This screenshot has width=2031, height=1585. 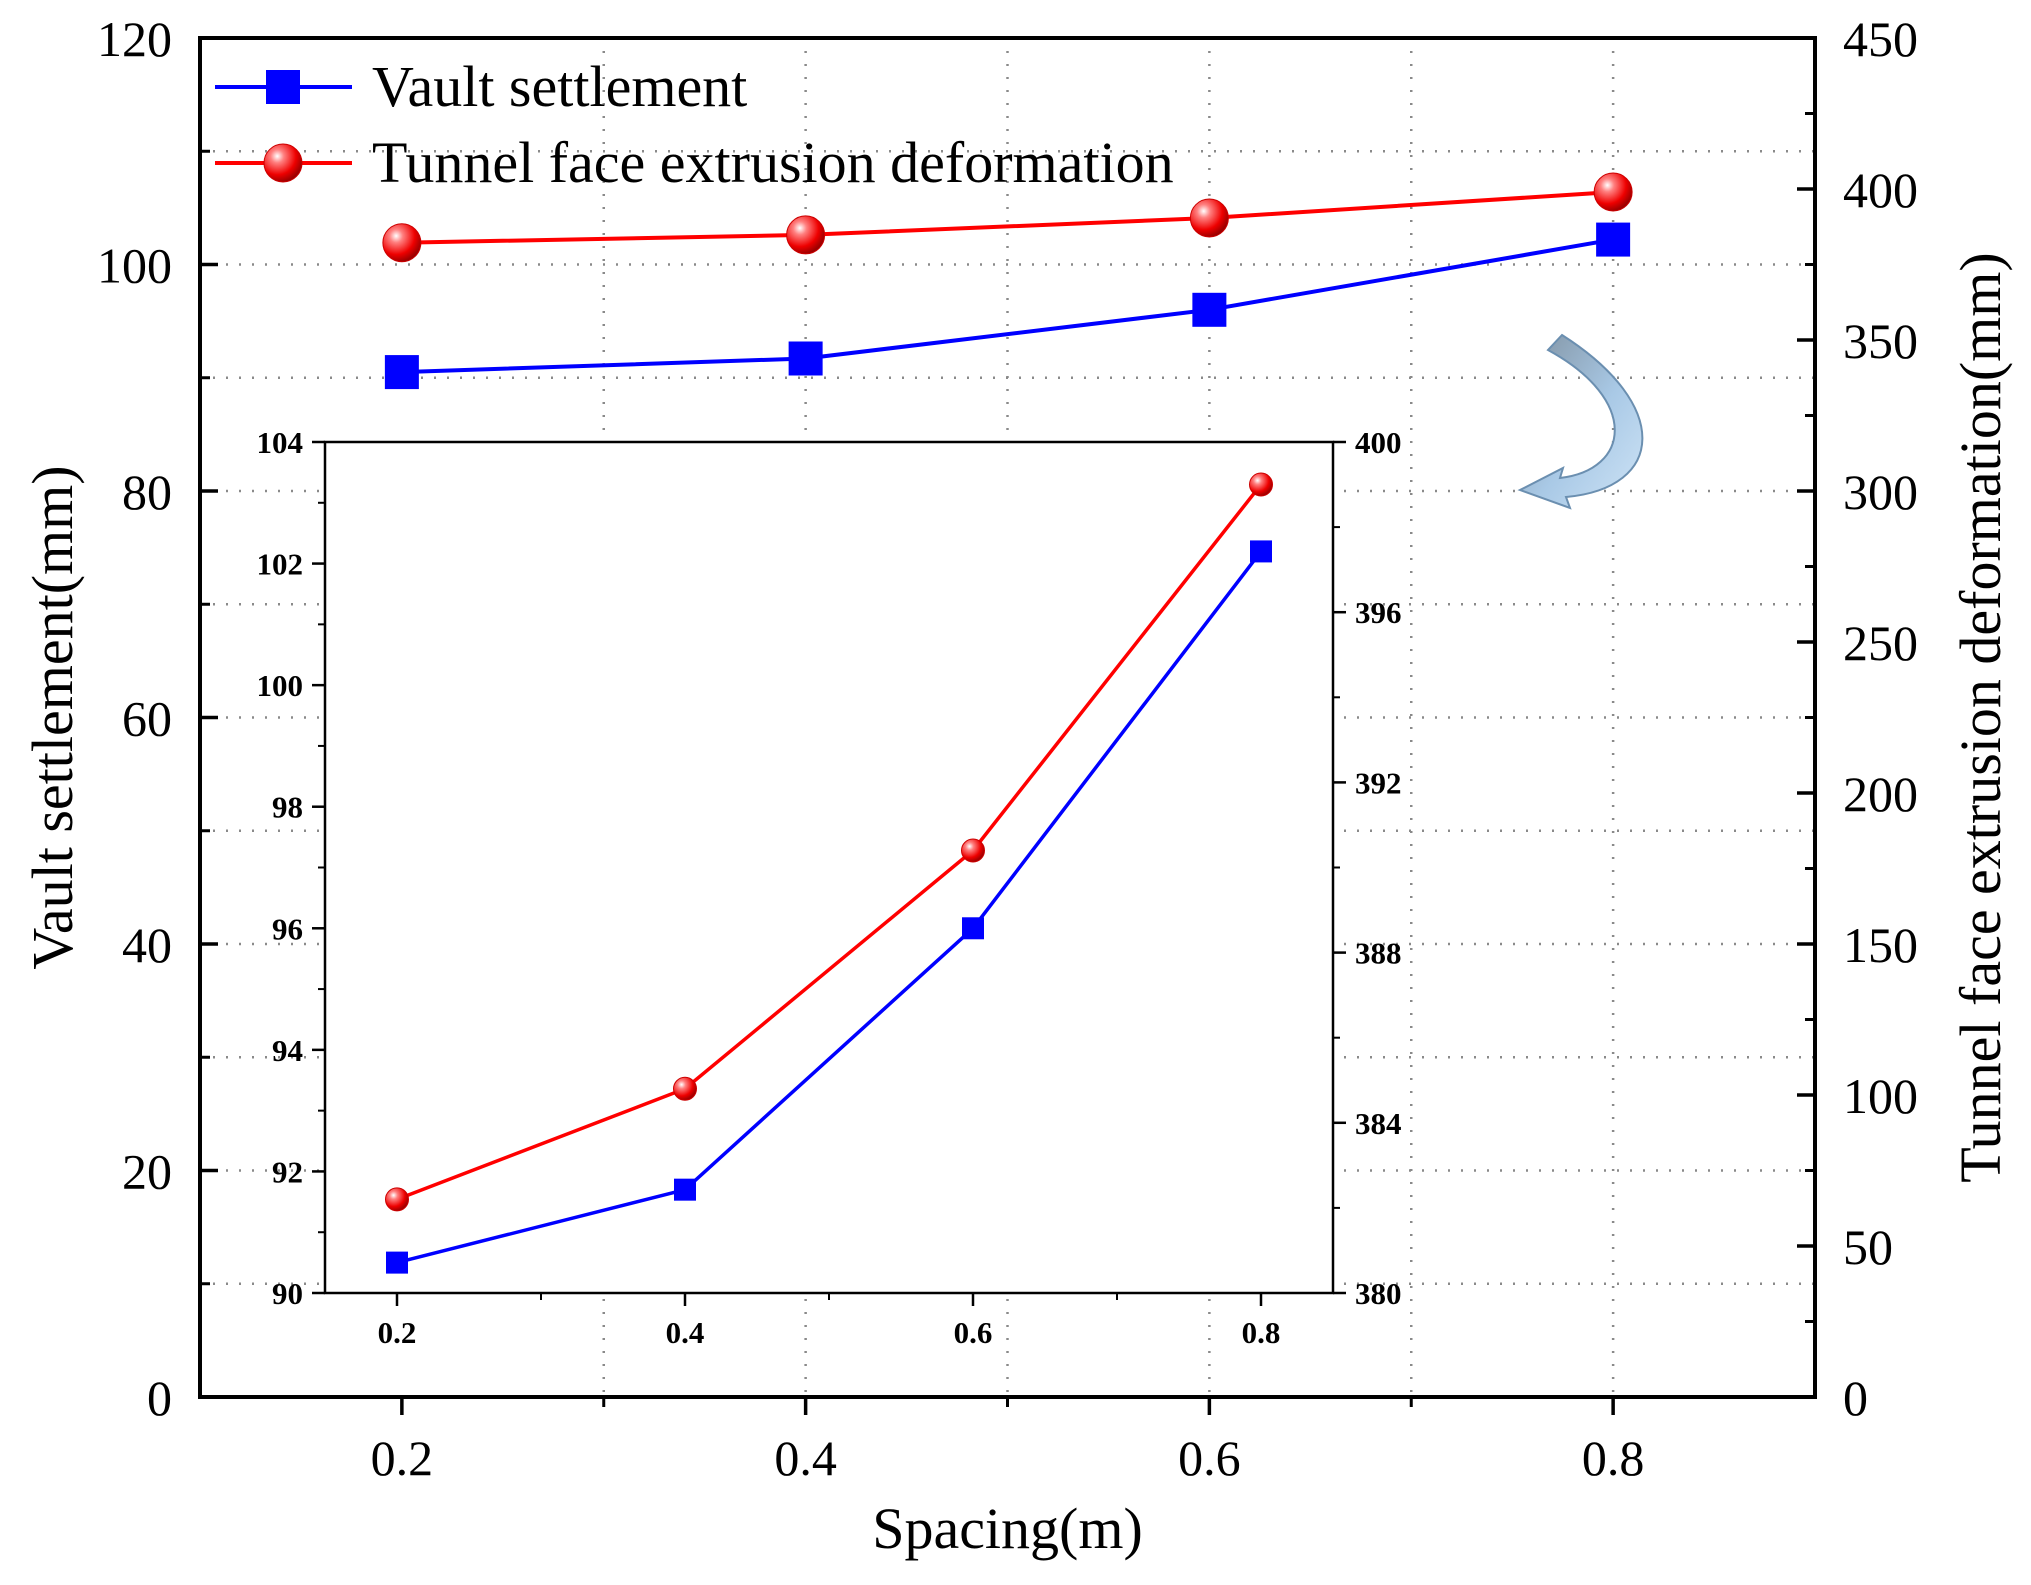 I want to click on inset-y2-tick-label: 380, so click(x=1378, y=1293).